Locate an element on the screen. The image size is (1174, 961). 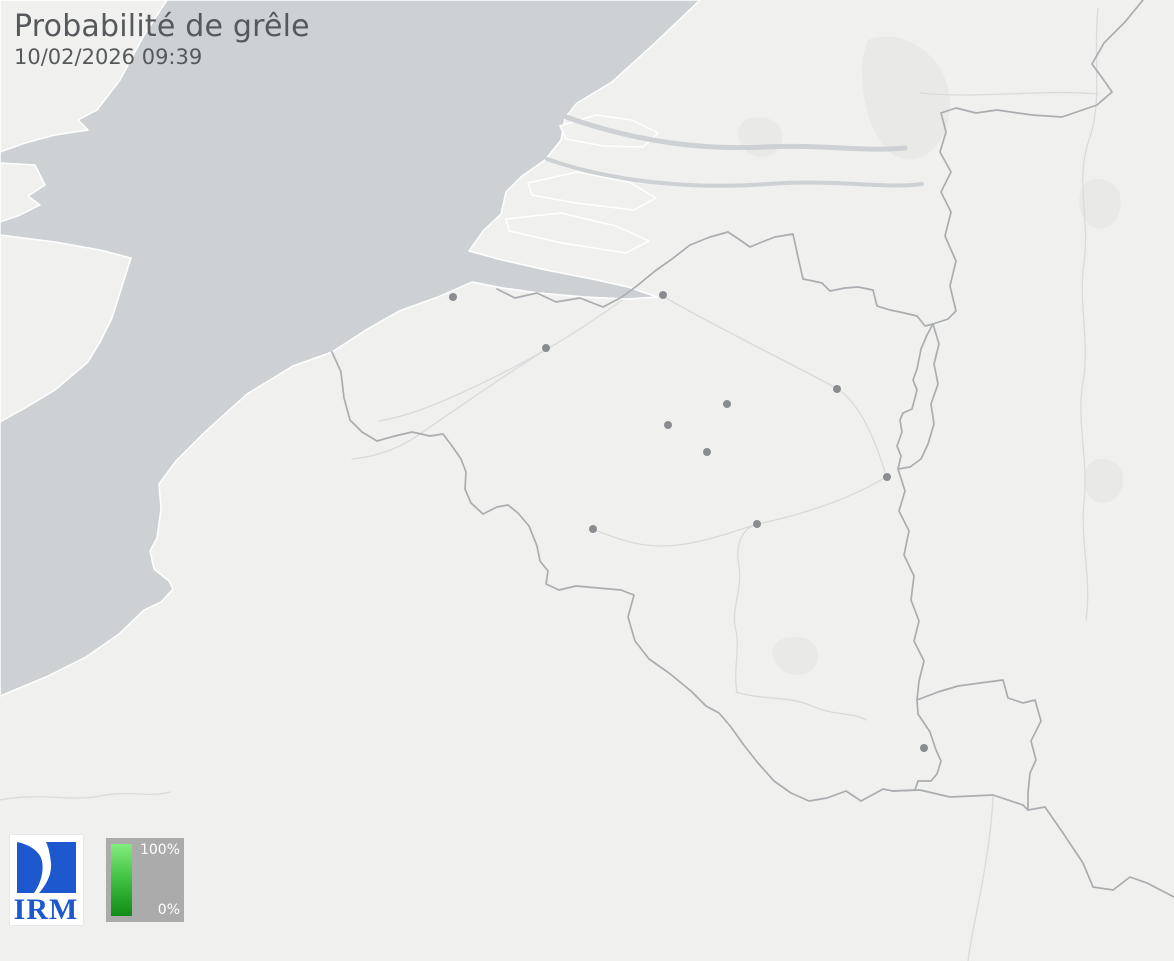
page-title: Probabilité de grêle is located at coordinates (162, 26).